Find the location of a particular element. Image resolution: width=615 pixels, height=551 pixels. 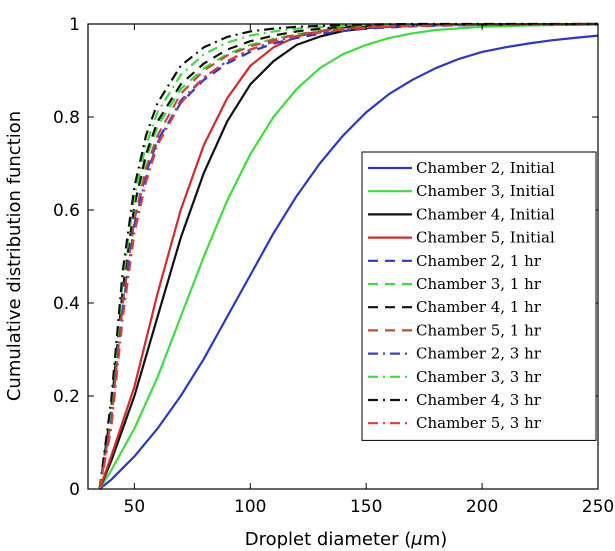

y-tick-label: 0.4 is located at coordinates (66, 304).